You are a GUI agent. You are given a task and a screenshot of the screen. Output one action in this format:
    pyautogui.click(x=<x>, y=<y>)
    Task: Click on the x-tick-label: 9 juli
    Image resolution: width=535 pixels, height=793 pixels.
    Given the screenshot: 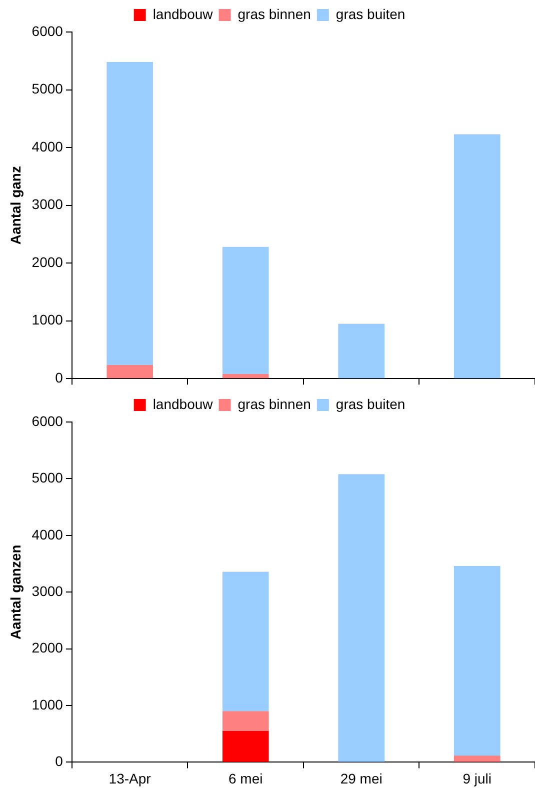 What is the action you would take?
    pyautogui.click(x=477, y=778)
    